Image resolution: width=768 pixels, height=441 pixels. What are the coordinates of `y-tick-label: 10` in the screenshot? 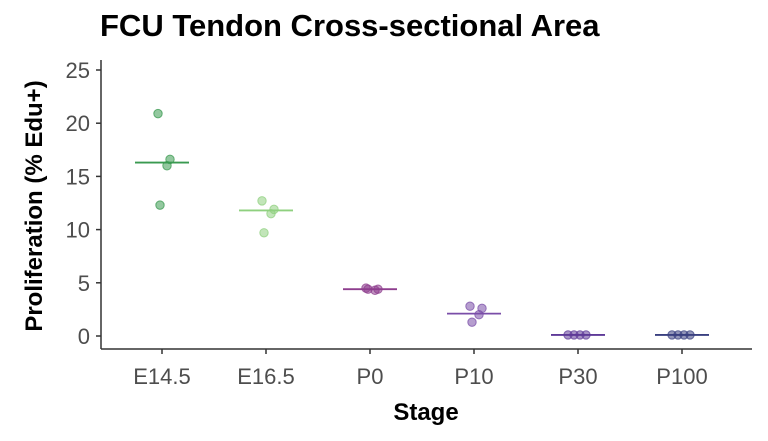 It's located at (78, 230).